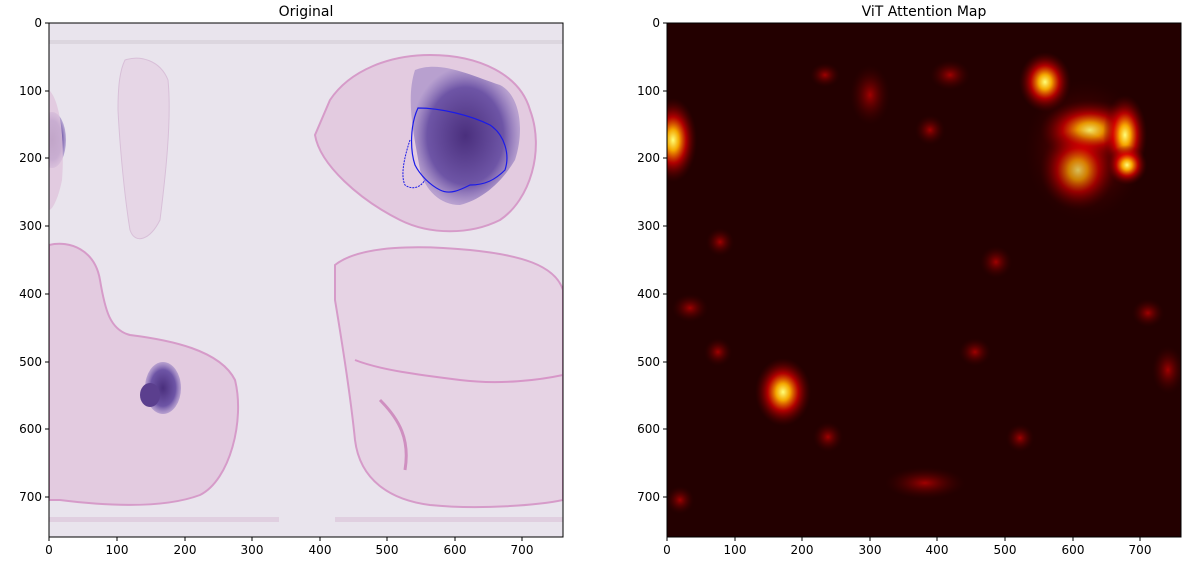 The height and width of the screenshot is (569, 1186). What do you see at coordinates (306, 12) in the screenshot?
I see `panel-title-original: Original` at bounding box center [306, 12].